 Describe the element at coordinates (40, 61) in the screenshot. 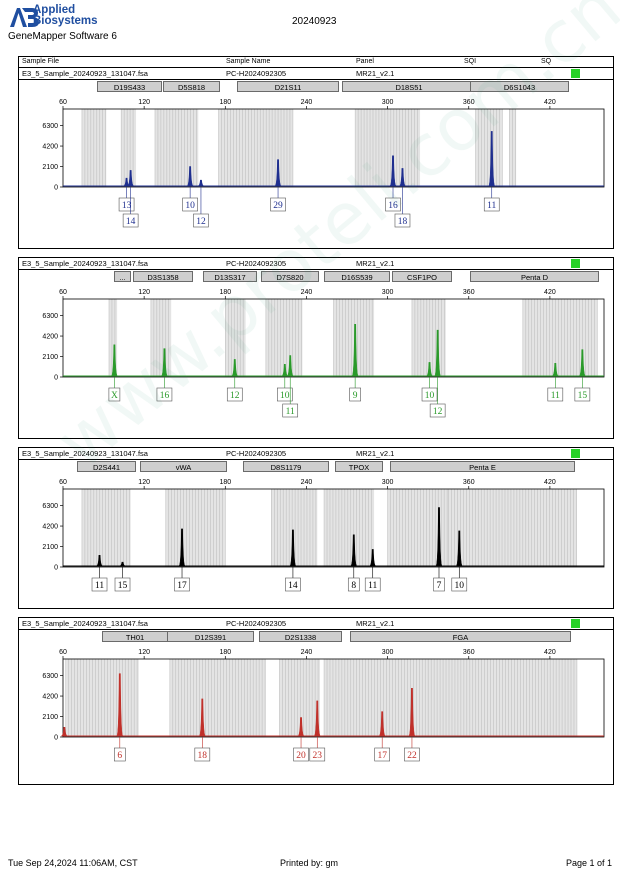

I see `col-sample-file: Sample File` at that location.